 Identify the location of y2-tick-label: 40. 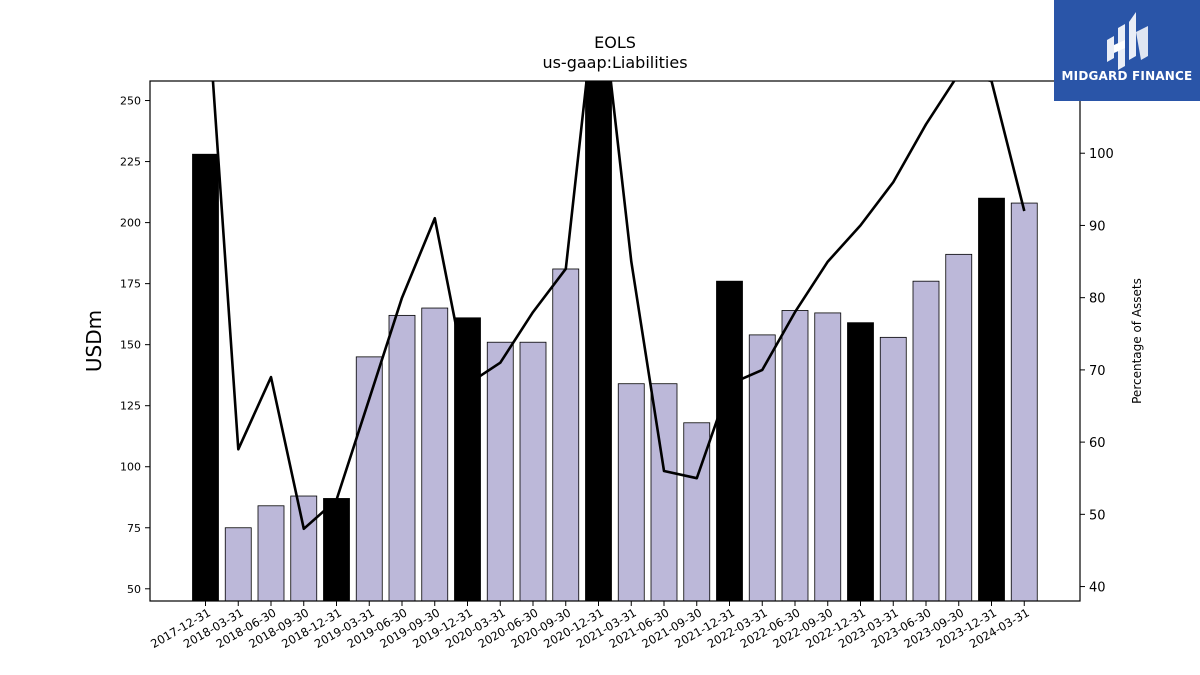
(1097, 588).